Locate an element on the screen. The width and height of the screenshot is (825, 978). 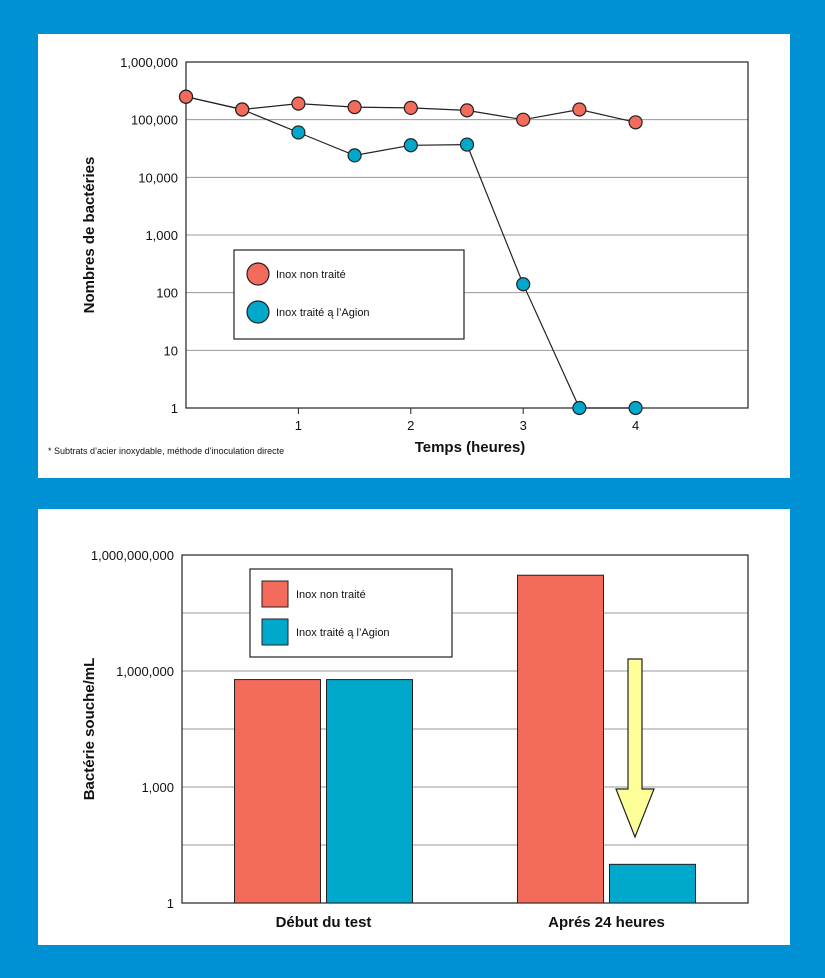
y-tick-label: 100 is located at coordinates (167, 293).